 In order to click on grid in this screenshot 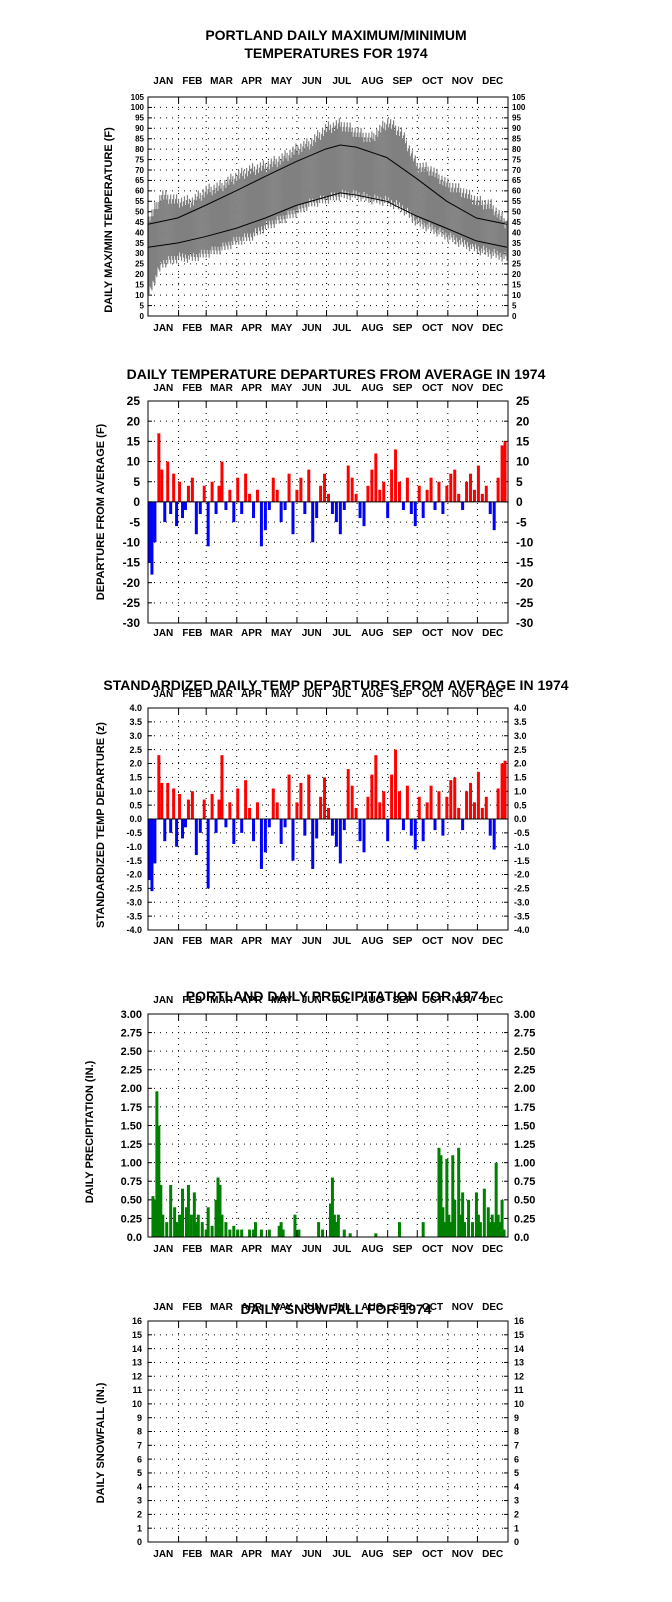, I will do `click(328, 512)`.